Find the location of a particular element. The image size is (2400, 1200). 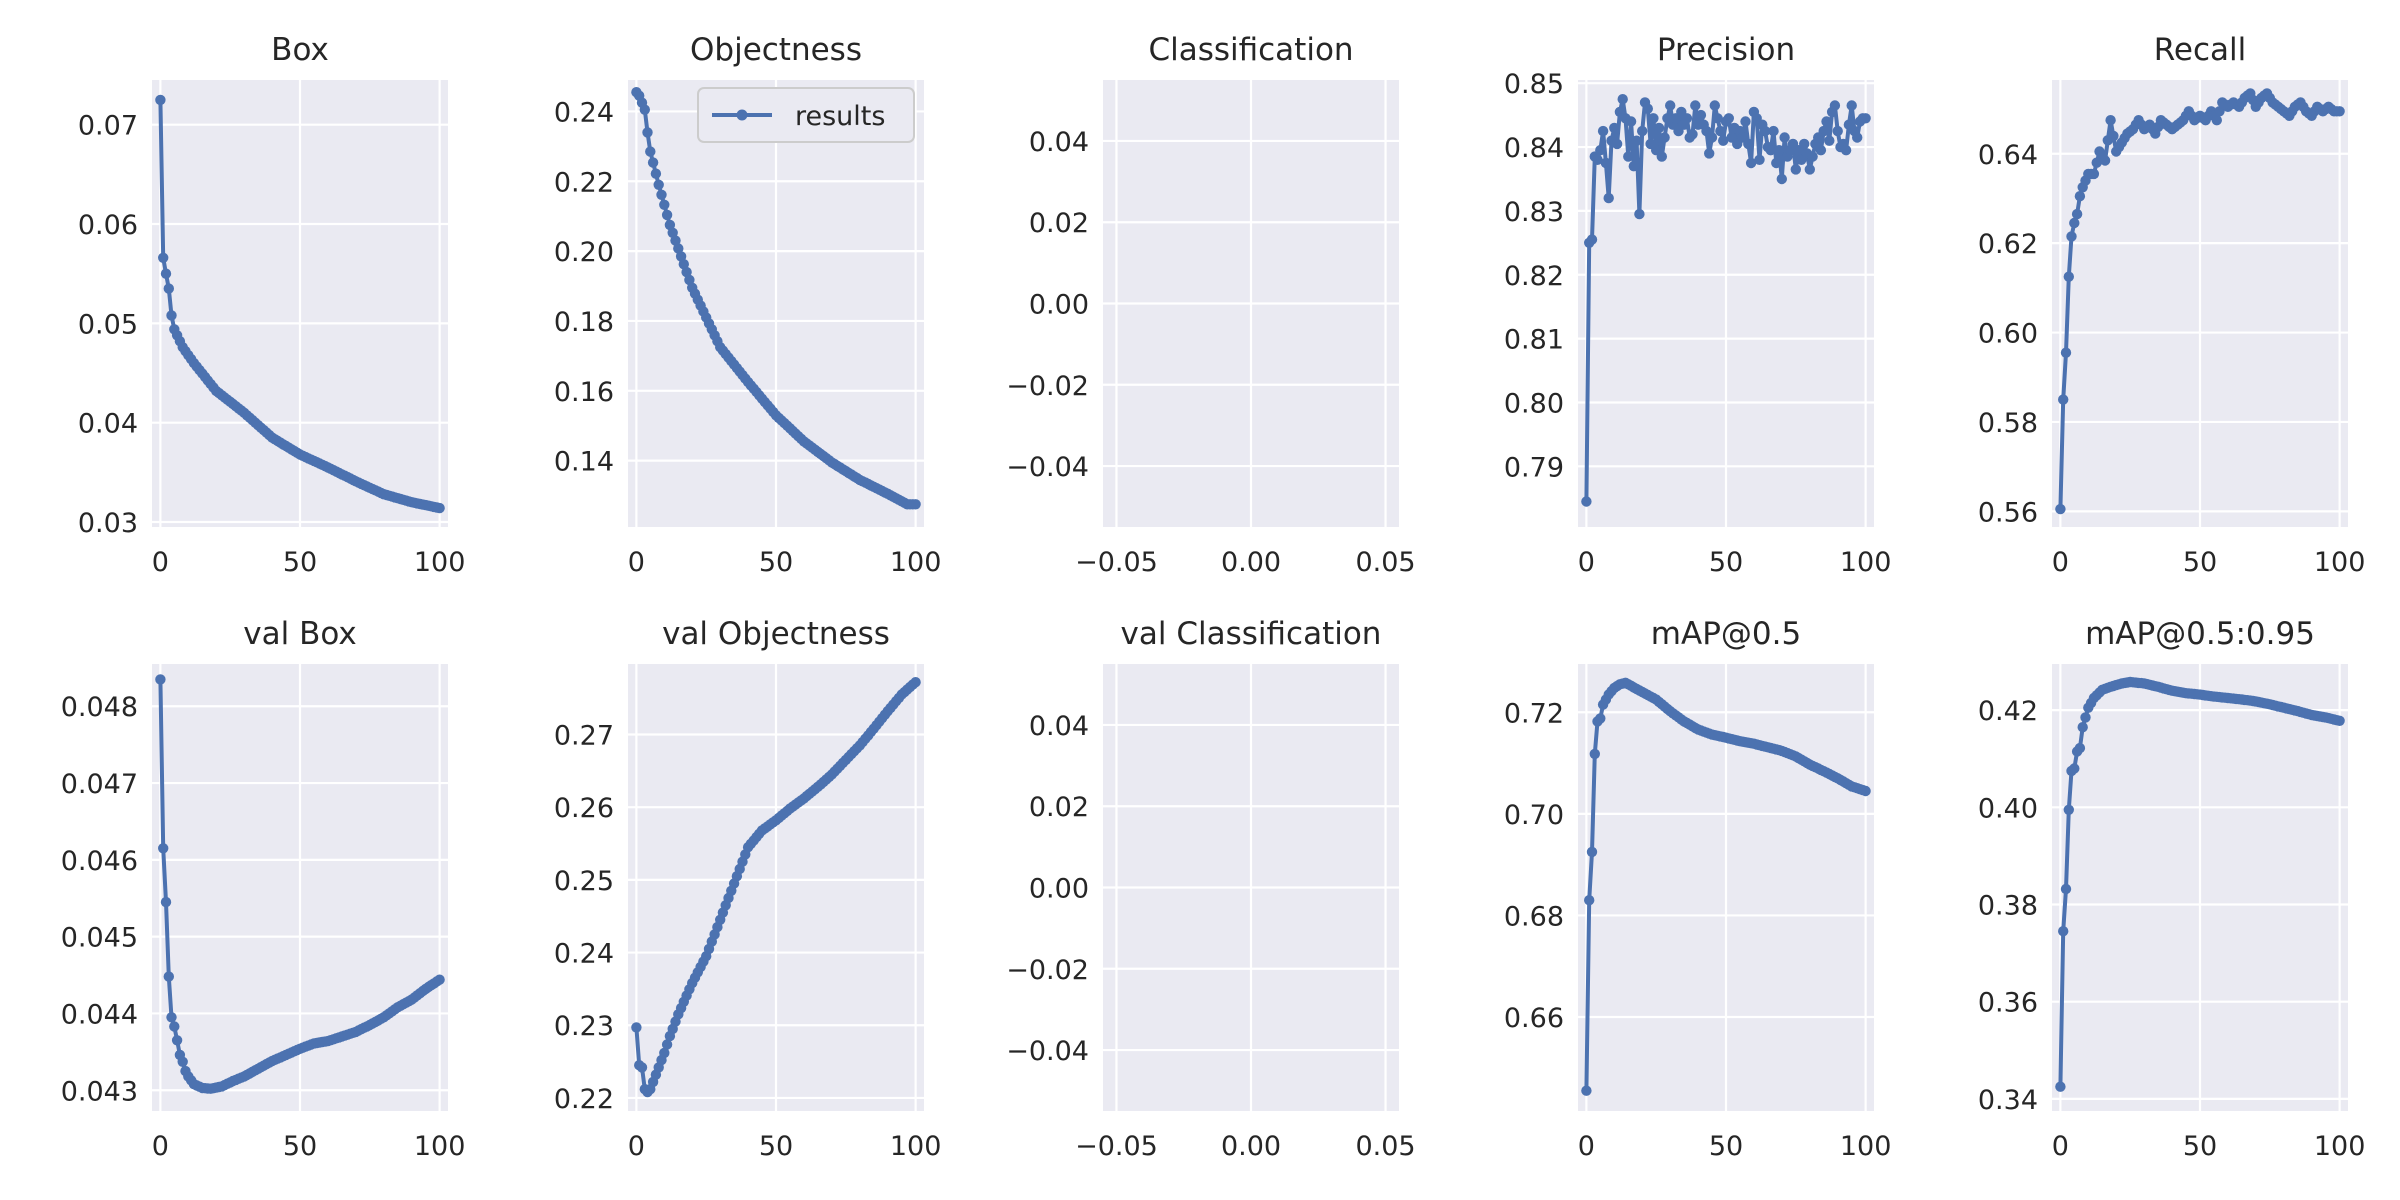

y-tick-label: 0.05 is located at coordinates (108, 324).